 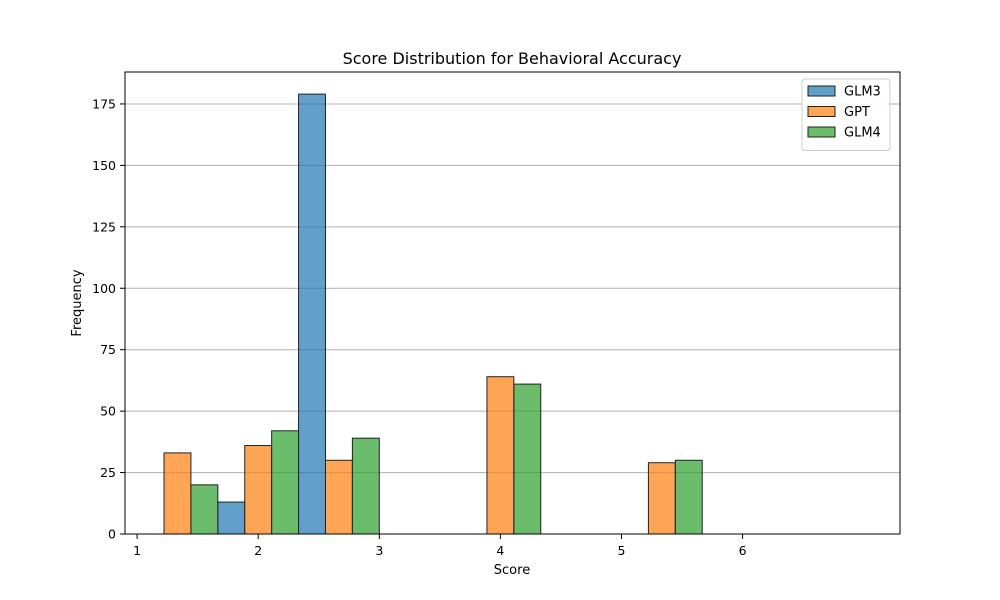 I want to click on legend-label-glm4: GLM4, so click(x=862, y=133).